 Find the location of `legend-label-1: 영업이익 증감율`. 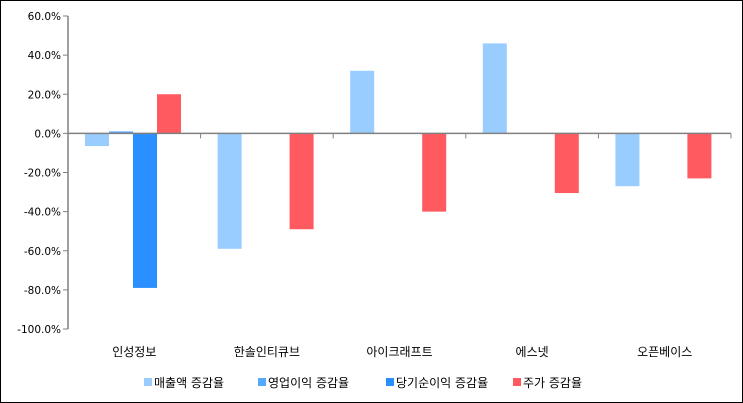

legend-label-1: 영업이익 증감율 is located at coordinates (308, 383).